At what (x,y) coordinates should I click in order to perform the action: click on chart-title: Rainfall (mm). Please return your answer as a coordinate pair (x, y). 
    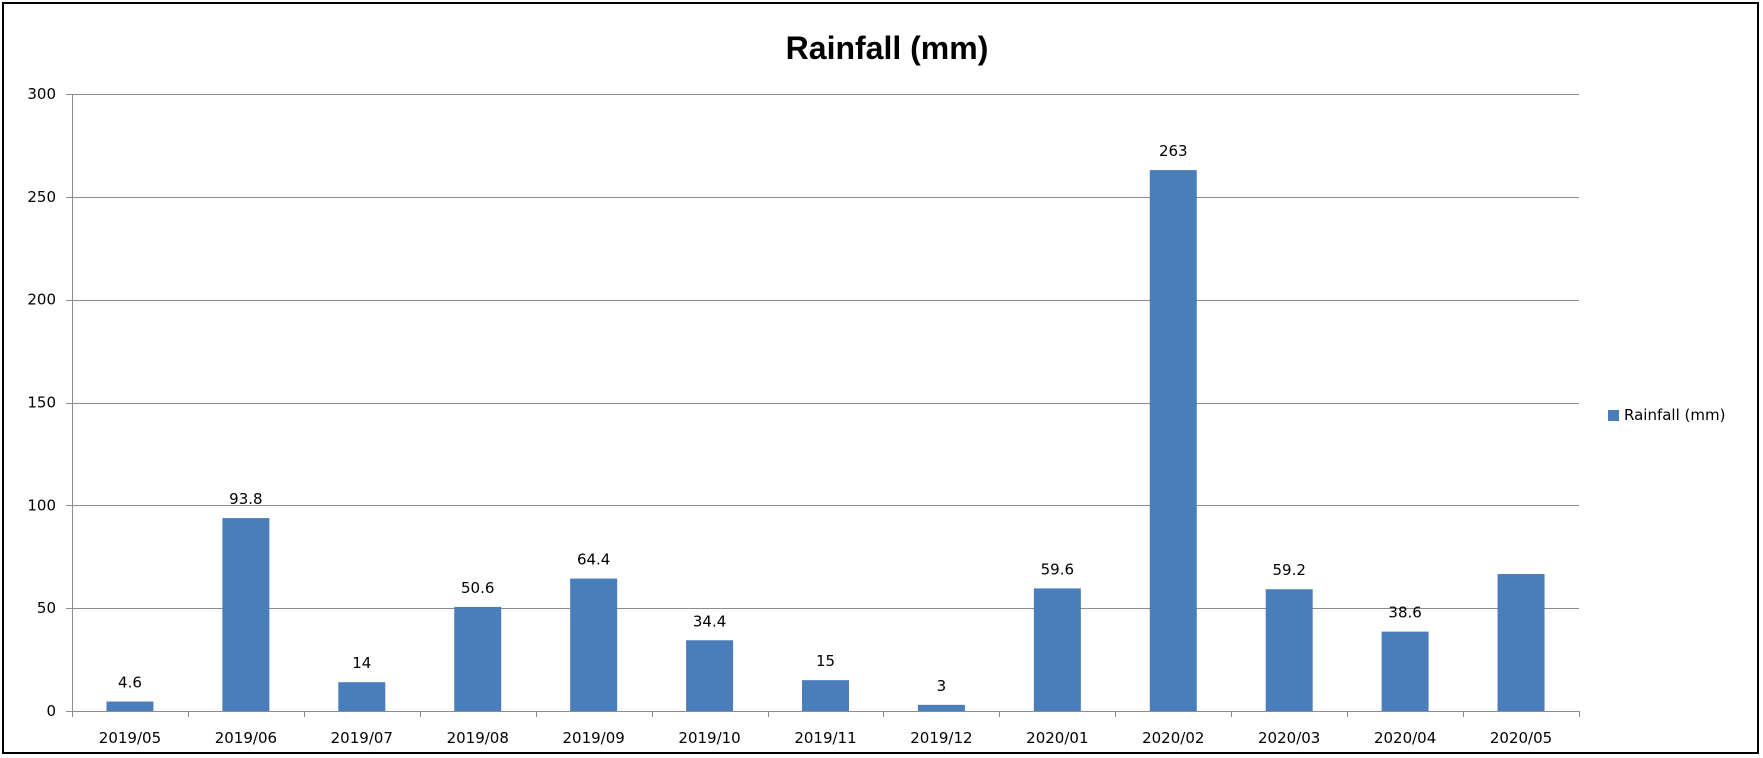
    Looking at the image, I should click on (887, 48).